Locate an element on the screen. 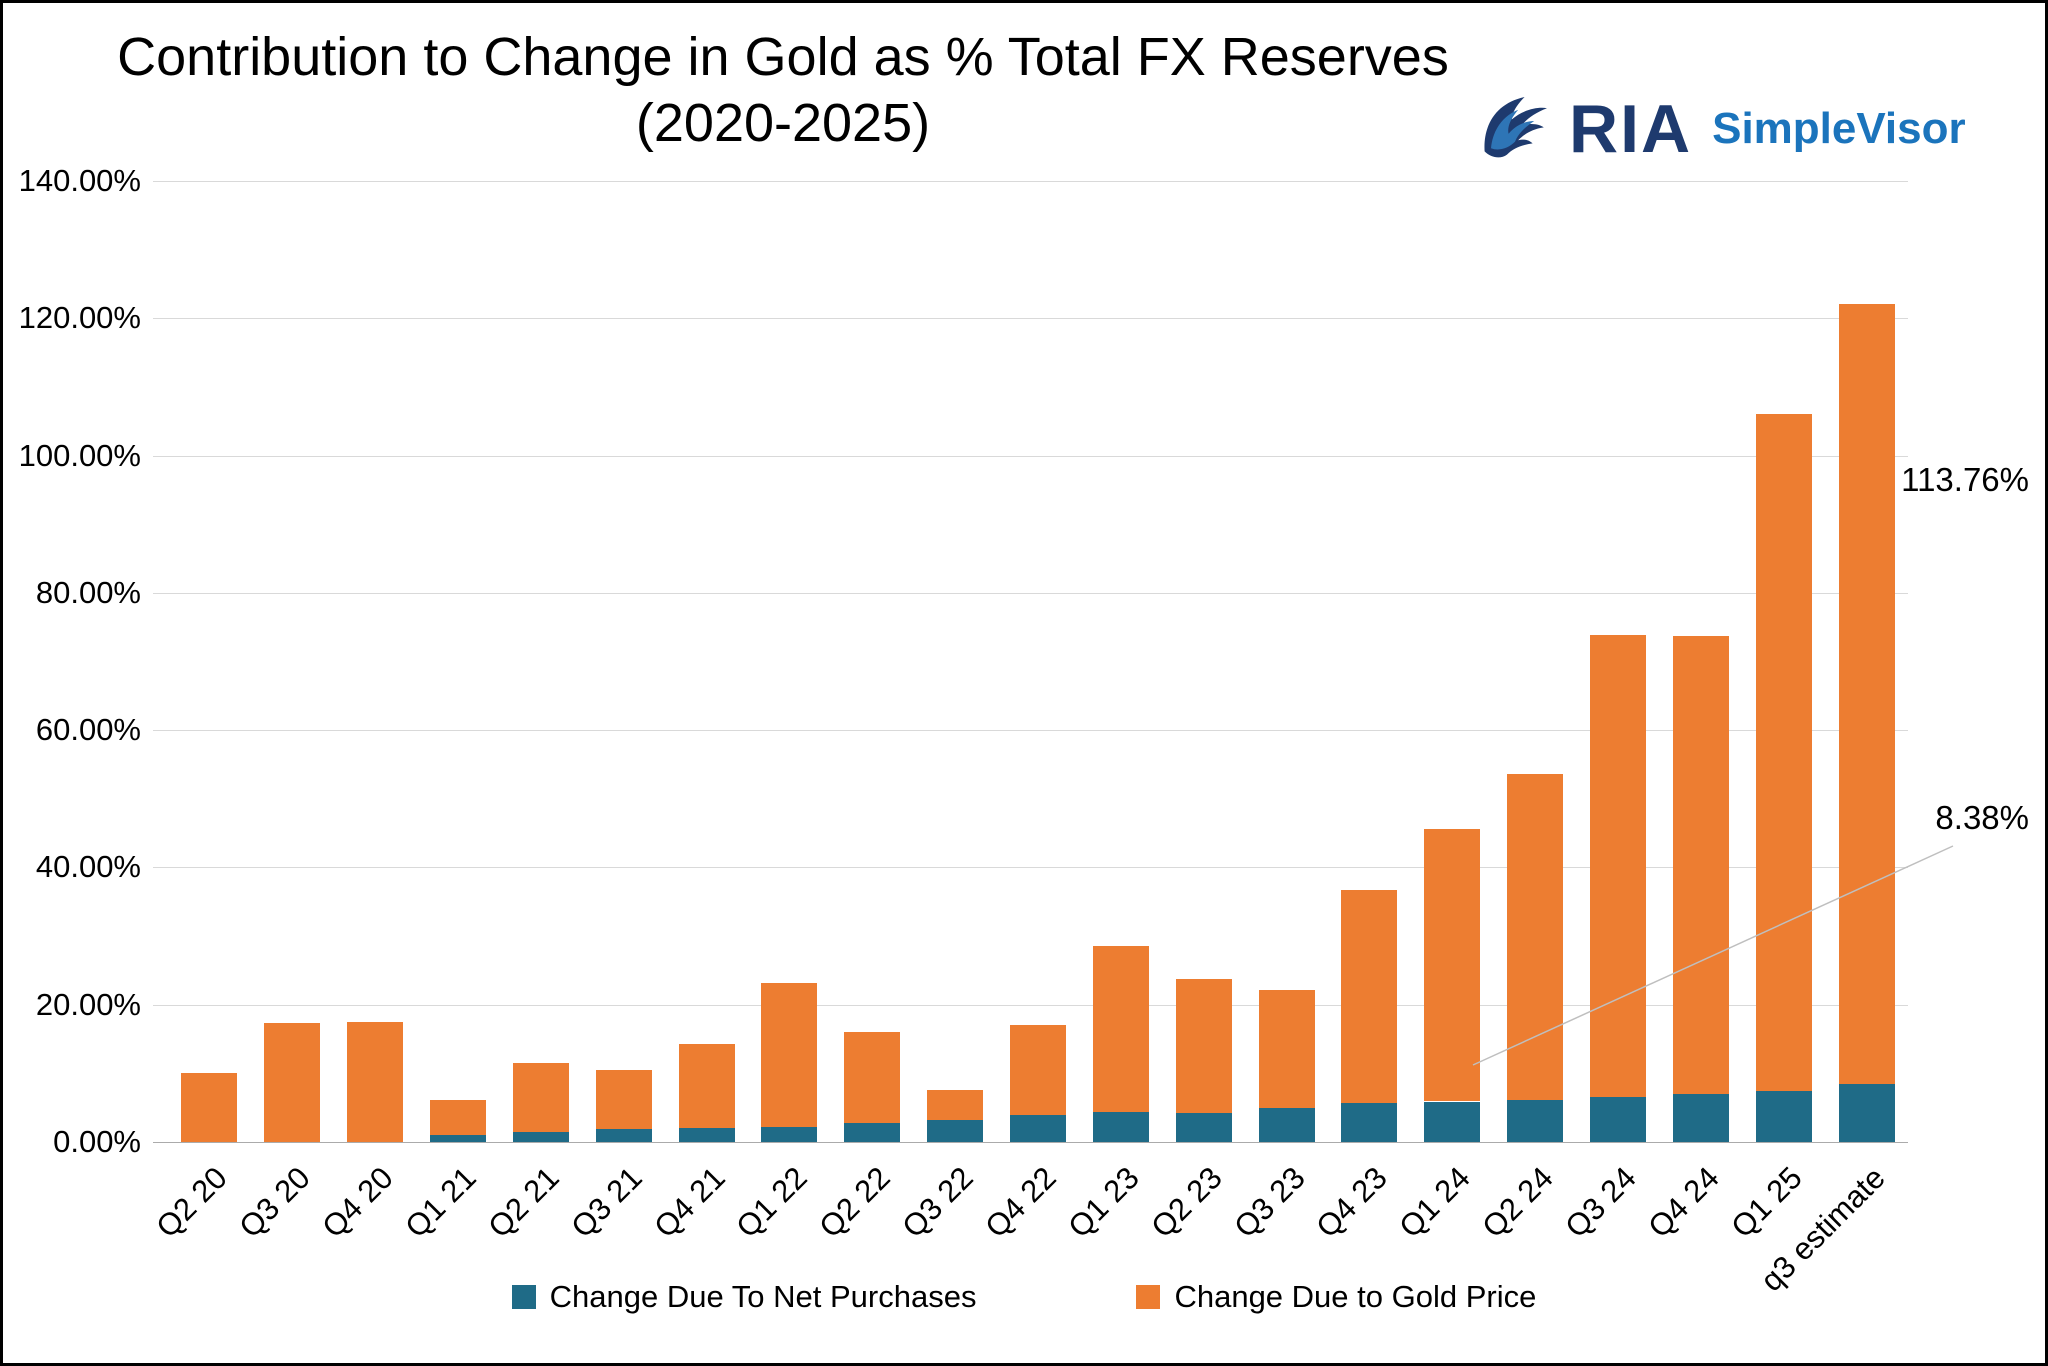 Image resolution: width=2048 pixels, height=1366 pixels. y-axis-tick-label: 40.00% is located at coordinates (88, 867).